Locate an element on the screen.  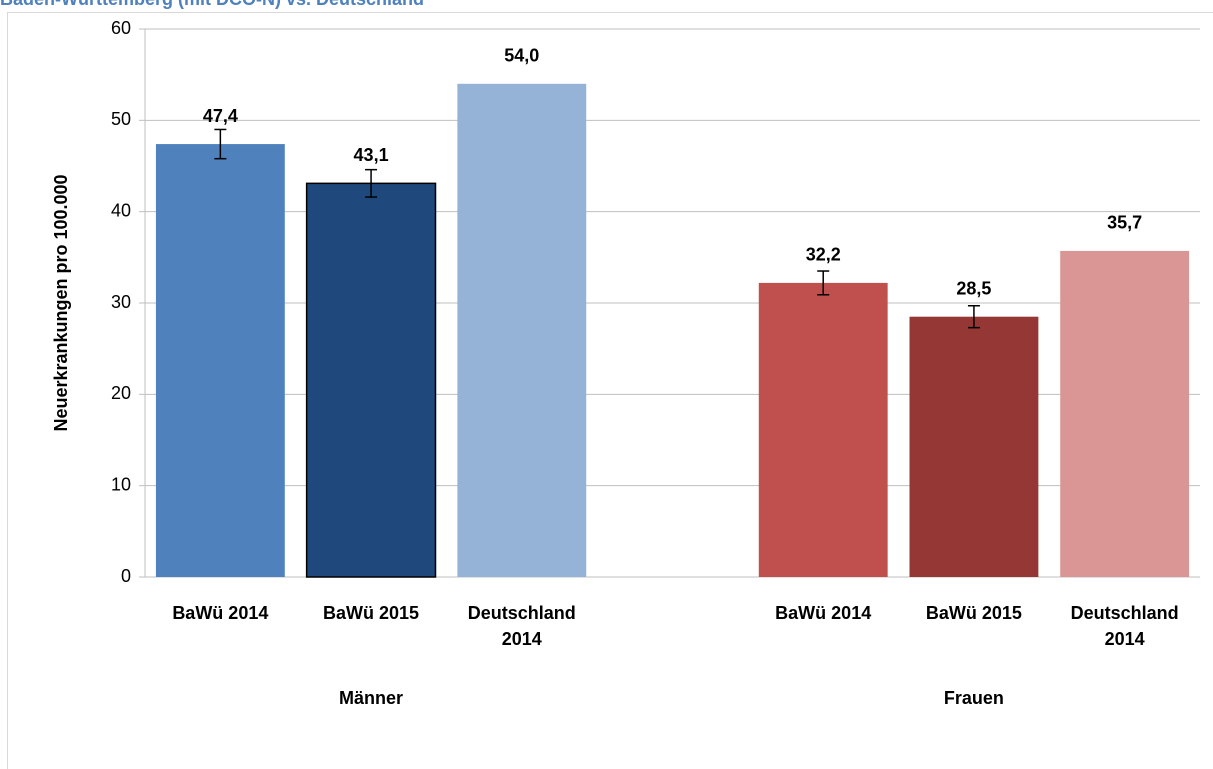
y-axis-label: Neuerkrankungen pro 100.000 is located at coordinates (61, 302).